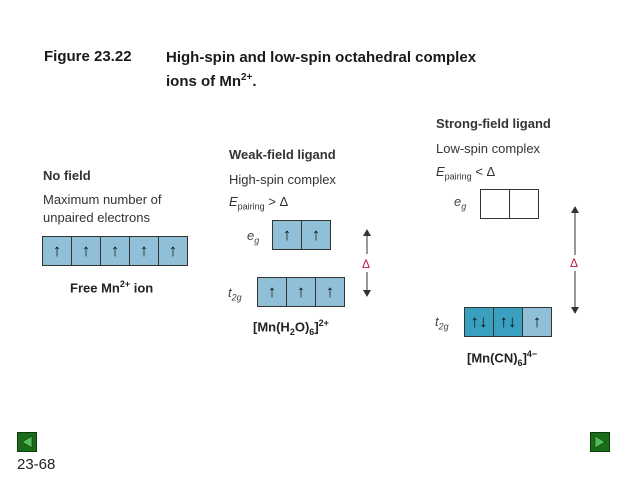  I want to click on weak-energy-condition: Epairing > Δ, so click(259, 203).